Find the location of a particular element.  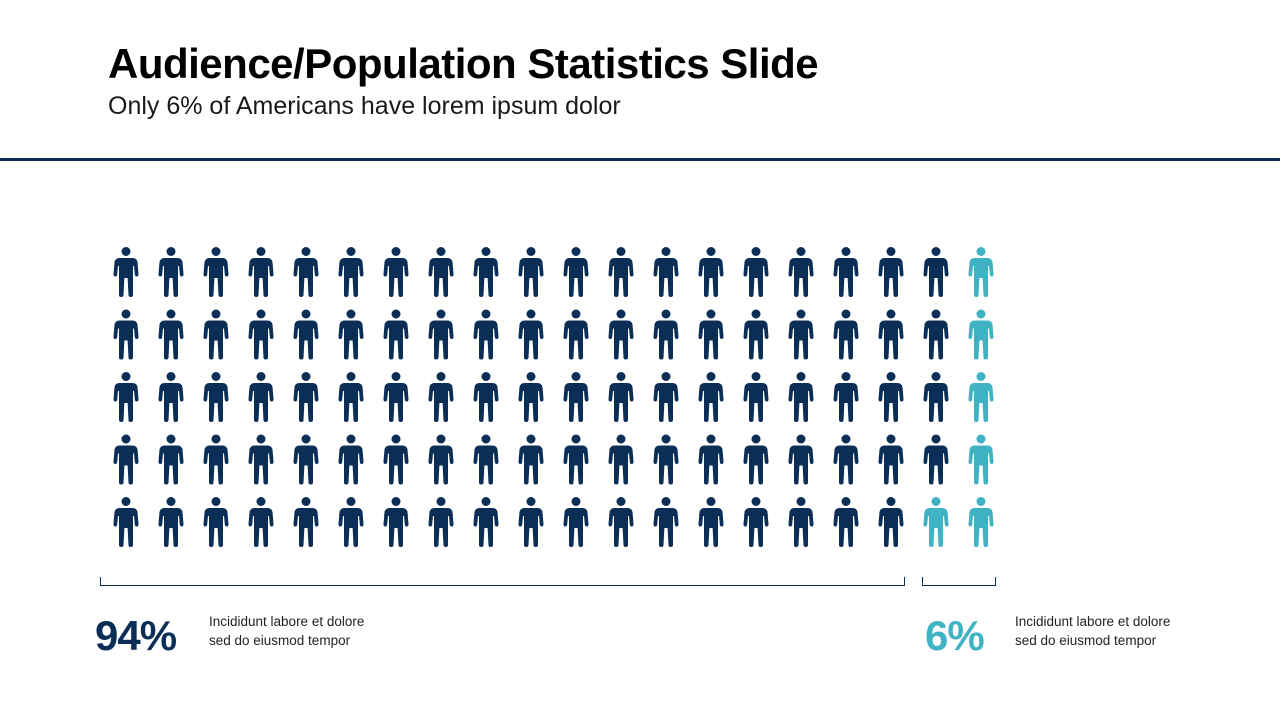

majority-bracket is located at coordinates (502, 581).